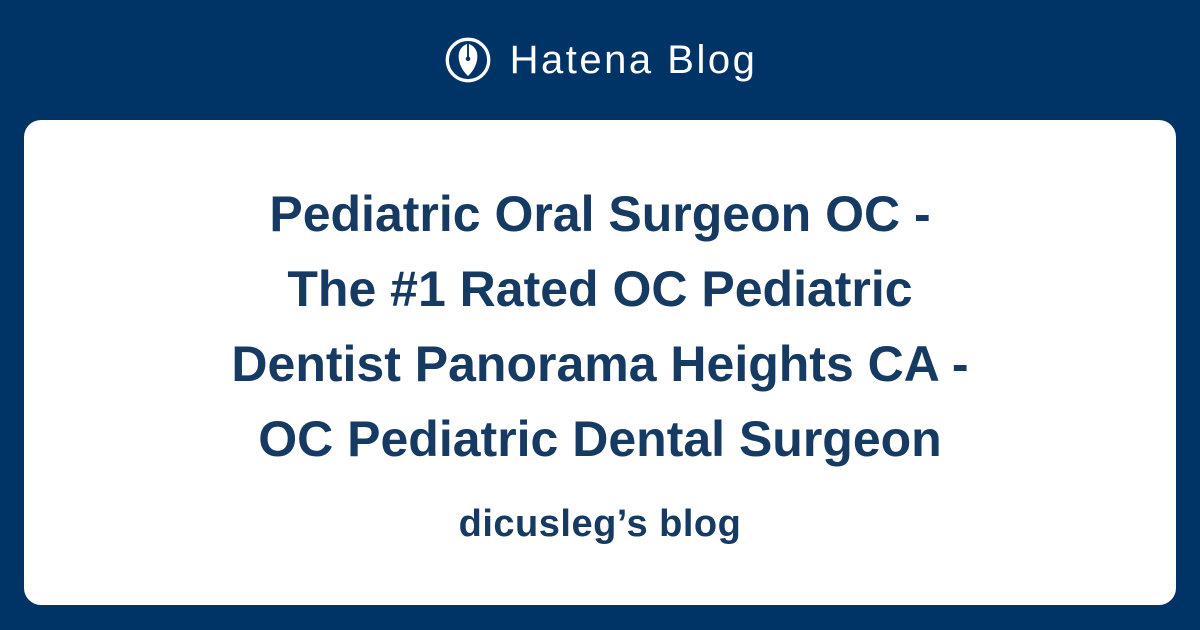 The height and width of the screenshot is (630, 1200). Describe the element at coordinates (600, 439) in the screenshot. I see `entry-title-line-4: OC Pediatric Dental Surgeon` at that location.